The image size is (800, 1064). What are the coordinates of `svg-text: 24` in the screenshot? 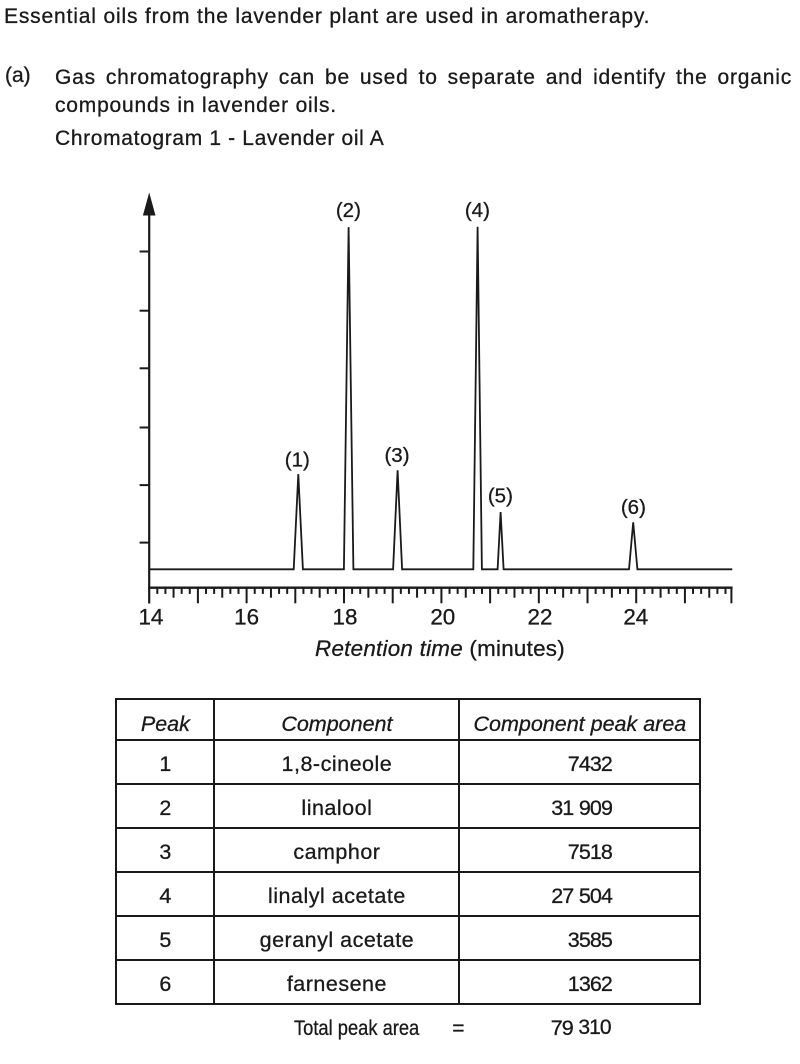 It's located at (635, 617).